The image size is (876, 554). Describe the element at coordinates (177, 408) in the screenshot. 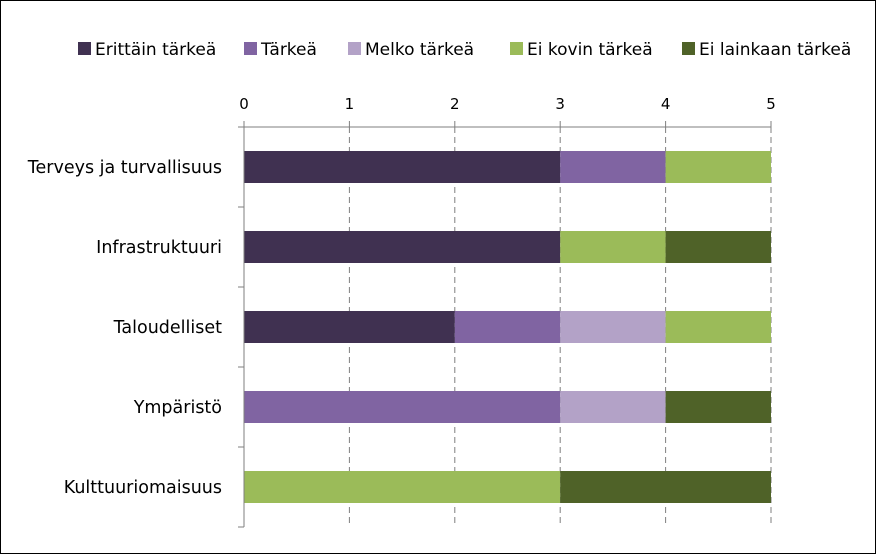

I see `category-label-4: Ympäristö` at that location.